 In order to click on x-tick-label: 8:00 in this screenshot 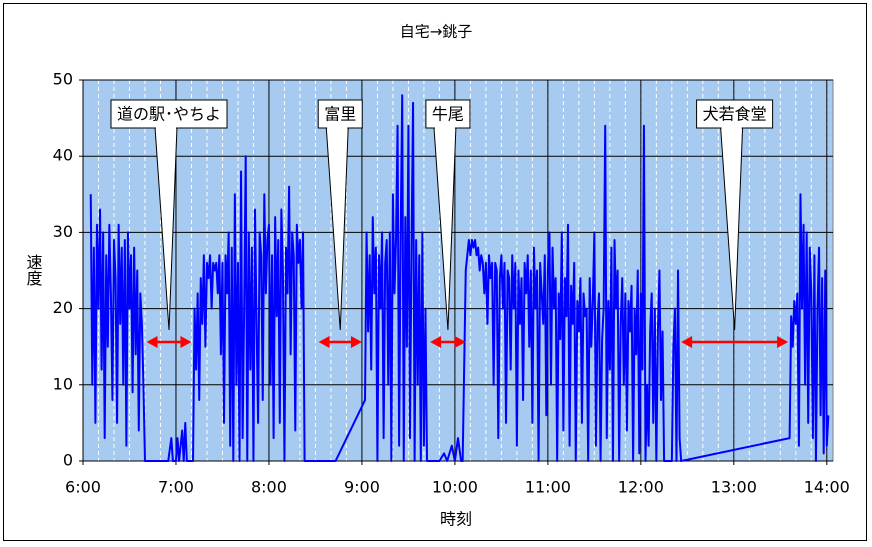, I will do `click(269, 487)`.